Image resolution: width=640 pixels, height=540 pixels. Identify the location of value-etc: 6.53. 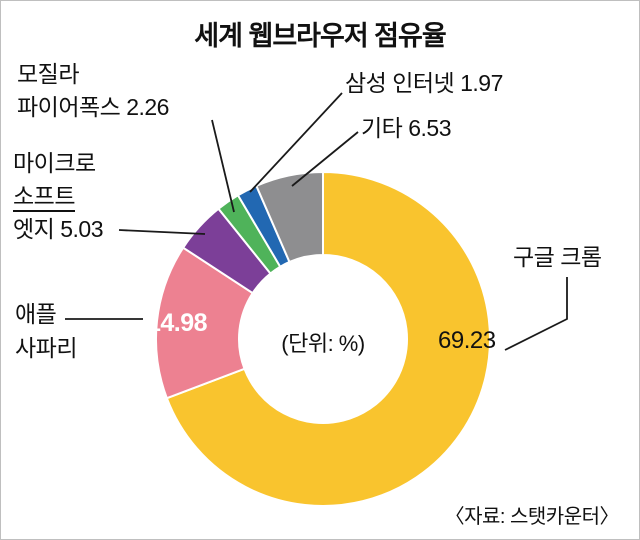
(429, 128).